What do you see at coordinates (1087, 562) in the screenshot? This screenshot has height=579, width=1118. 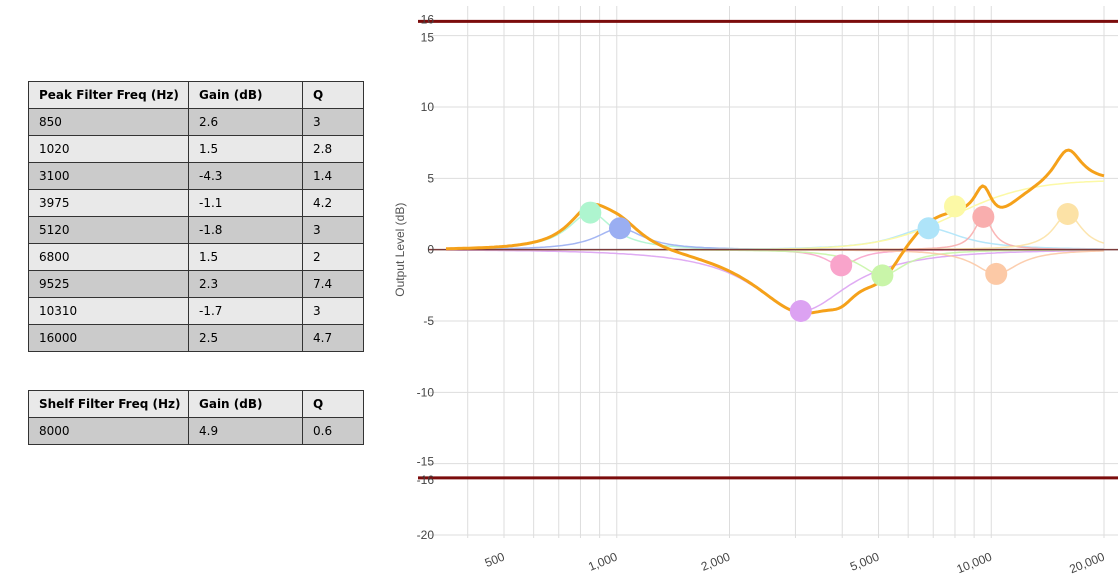 I see `x-tick-label: 20,000` at bounding box center [1087, 562].